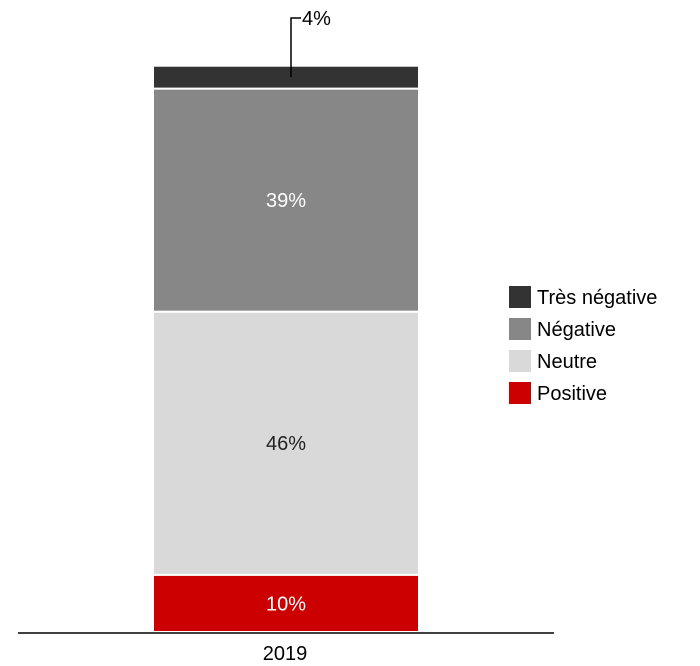  Describe the element at coordinates (597, 298) in the screenshot. I see `legend-label-tres-negative: Très négative` at that location.